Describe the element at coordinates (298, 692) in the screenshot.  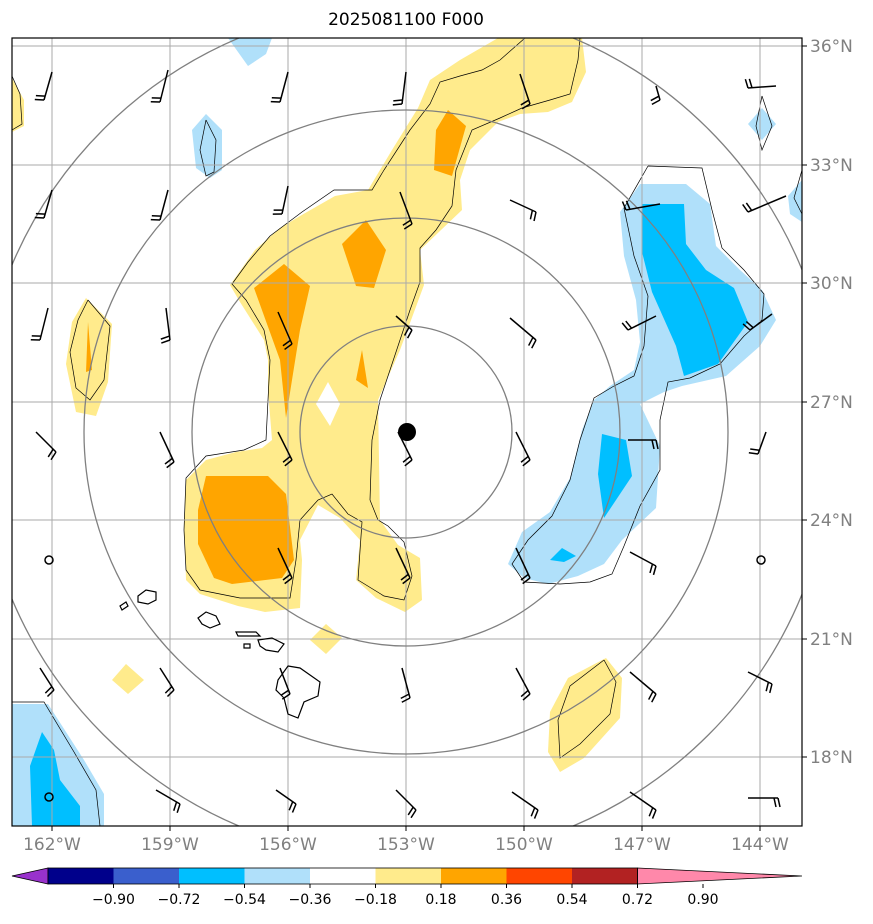
I see `island-big-island` at that location.